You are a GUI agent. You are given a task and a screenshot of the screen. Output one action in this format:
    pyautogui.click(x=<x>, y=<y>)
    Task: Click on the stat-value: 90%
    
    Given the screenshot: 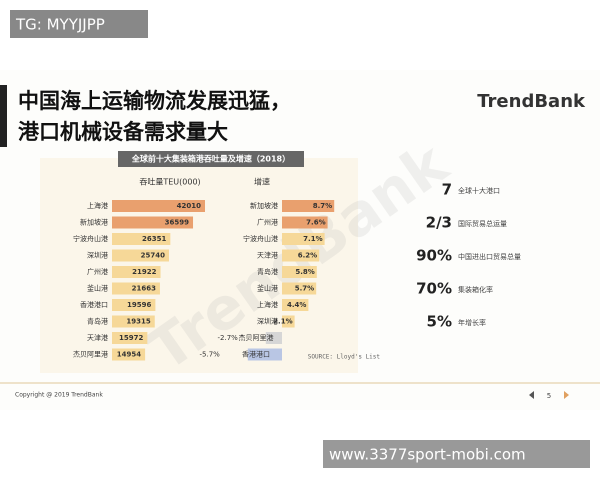 What is the action you would take?
    pyautogui.click(x=434, y=256)
    